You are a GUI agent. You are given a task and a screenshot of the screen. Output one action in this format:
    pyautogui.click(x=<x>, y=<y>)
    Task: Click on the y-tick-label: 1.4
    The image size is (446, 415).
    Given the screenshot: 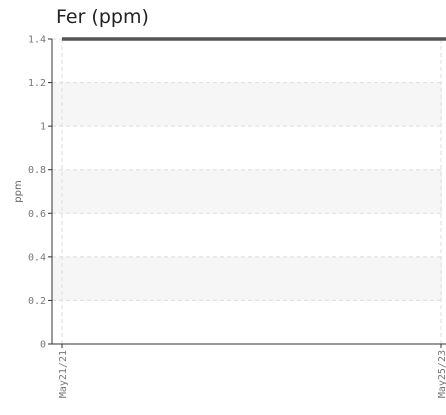 What is the action you would take?
    pyautogui.click(x=37, y=40)
    